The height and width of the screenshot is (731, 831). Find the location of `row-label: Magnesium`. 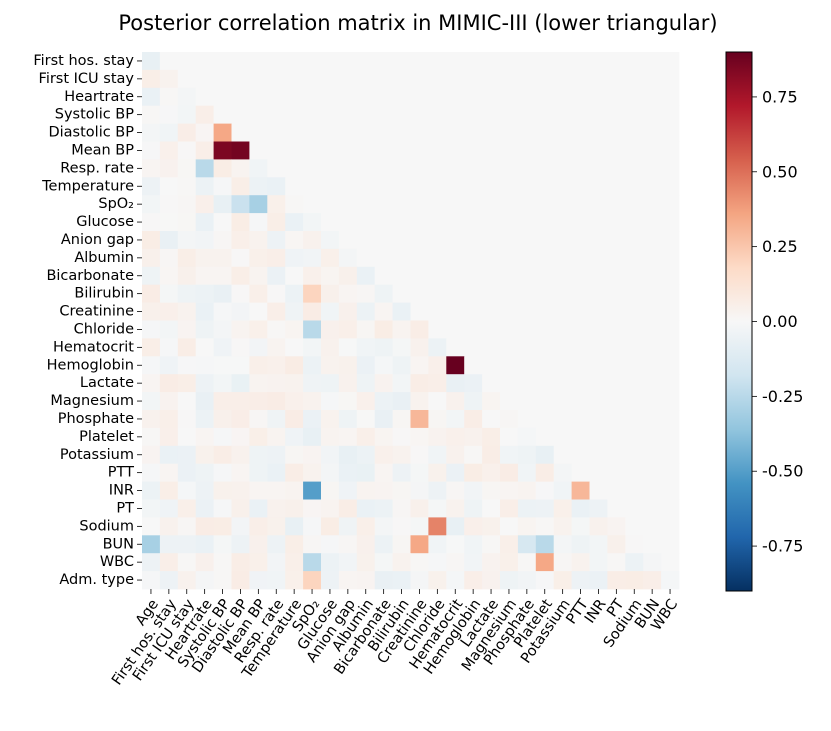

row-label: Magnesium is located at coordinates (92, 401).